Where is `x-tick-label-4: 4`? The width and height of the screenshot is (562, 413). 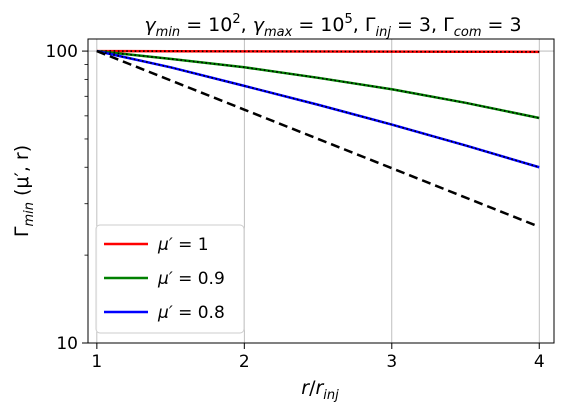 x-tick-label-4: 4 is located at coordinates (539, 362).